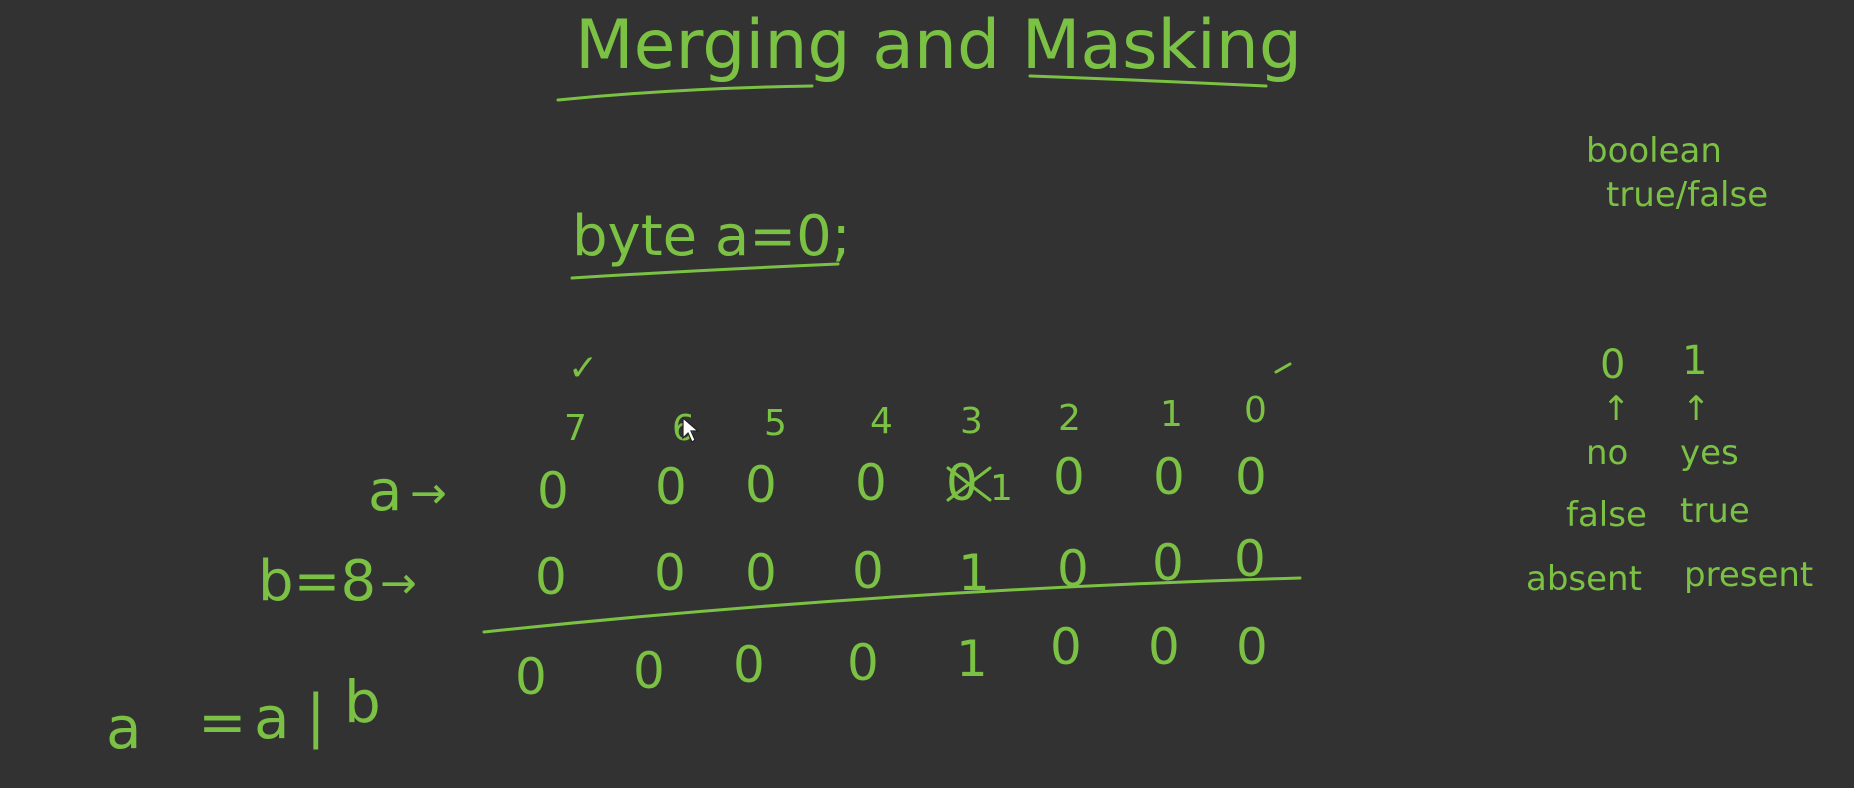 The width and height of the screenshot is (1854, 788). I want to click on bit-index: 3, so click(971, 421).